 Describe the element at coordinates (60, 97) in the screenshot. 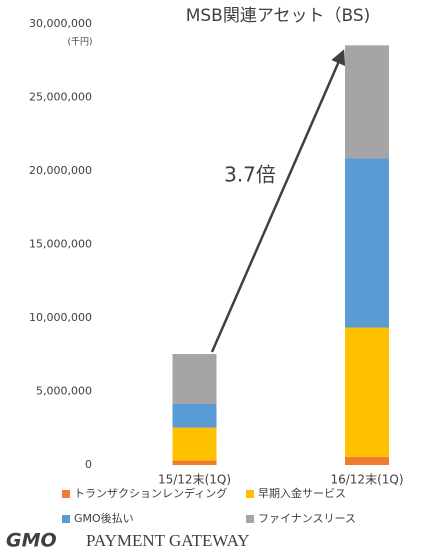

I see `y-tick-label: 25,000,000` at that location.